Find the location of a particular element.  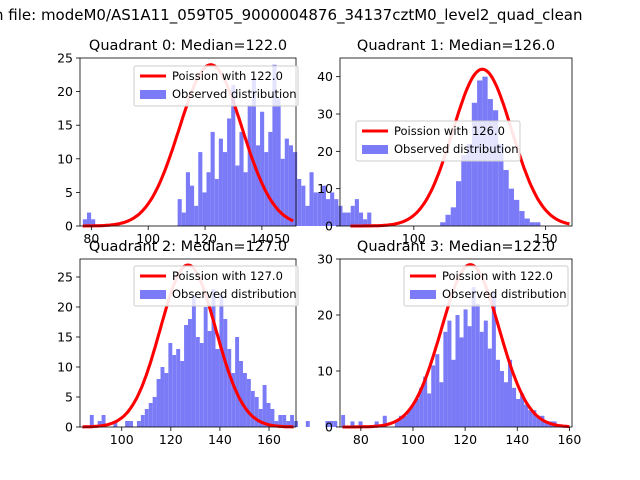

y-tick-label: 20 is located at coordinates (65, 91).